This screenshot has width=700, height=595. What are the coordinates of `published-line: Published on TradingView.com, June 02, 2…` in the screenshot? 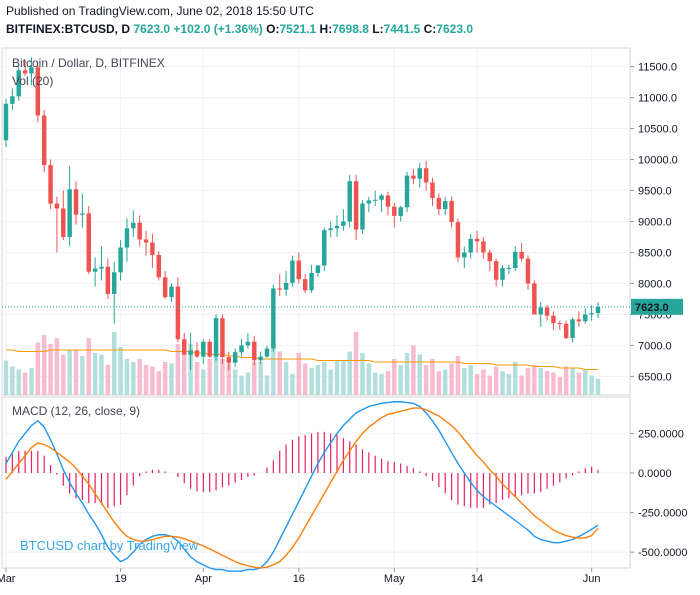 It's located at (160, 11).